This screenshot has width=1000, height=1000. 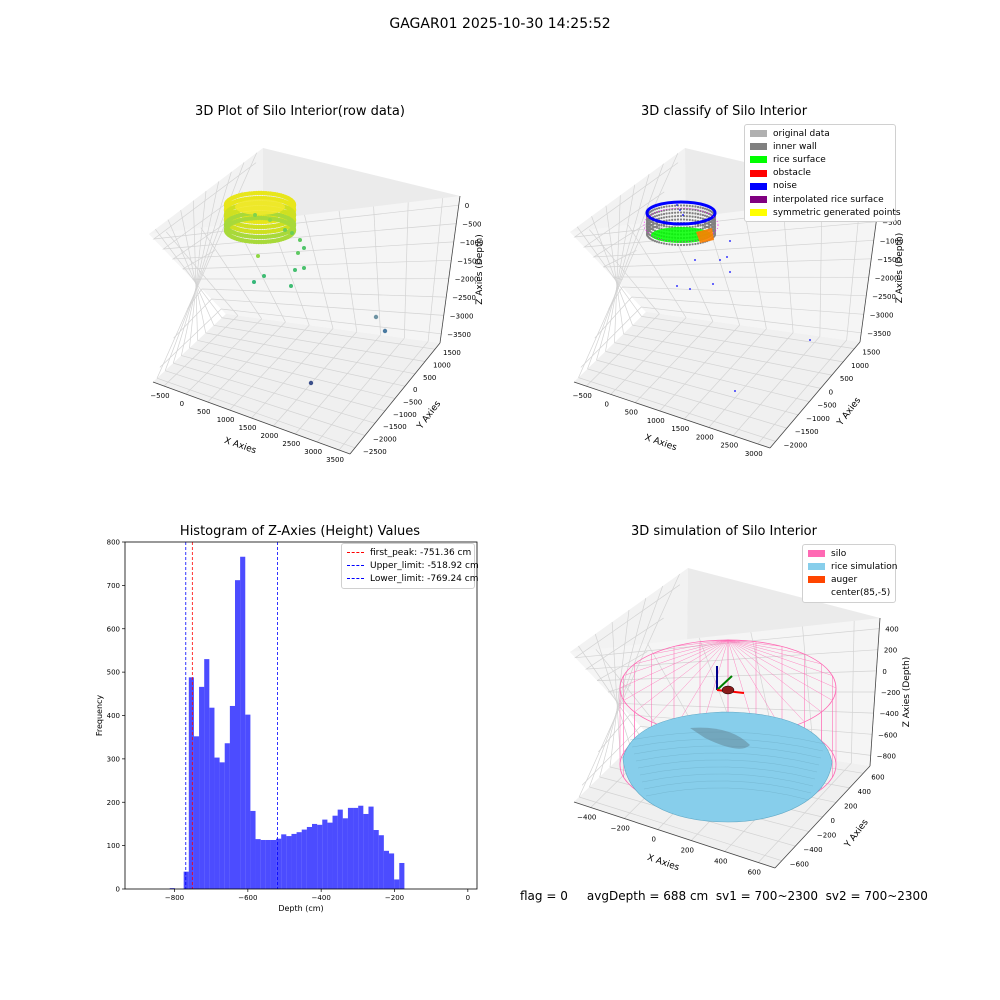 What do you see at coordinates (452, 353) in the screenshot?
I see `raw-y-tick-label: 1500` at bounding box center [452, 353].